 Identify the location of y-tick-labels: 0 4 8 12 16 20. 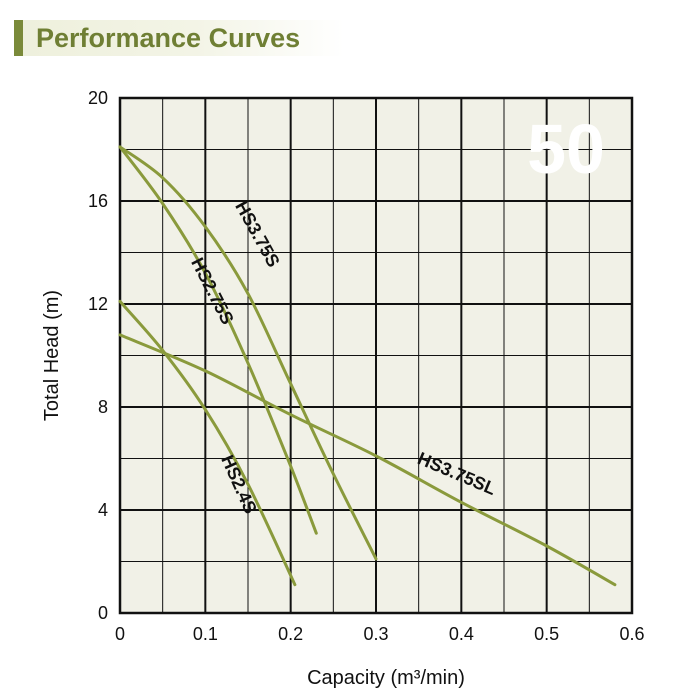
(98, 355).